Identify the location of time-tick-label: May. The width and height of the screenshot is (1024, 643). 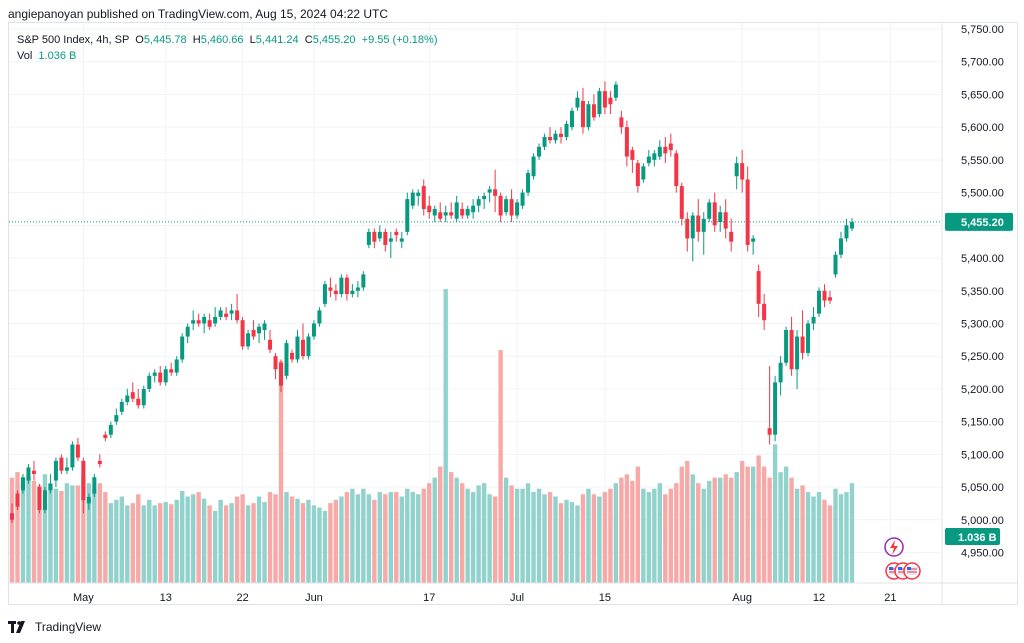
(83, 598).